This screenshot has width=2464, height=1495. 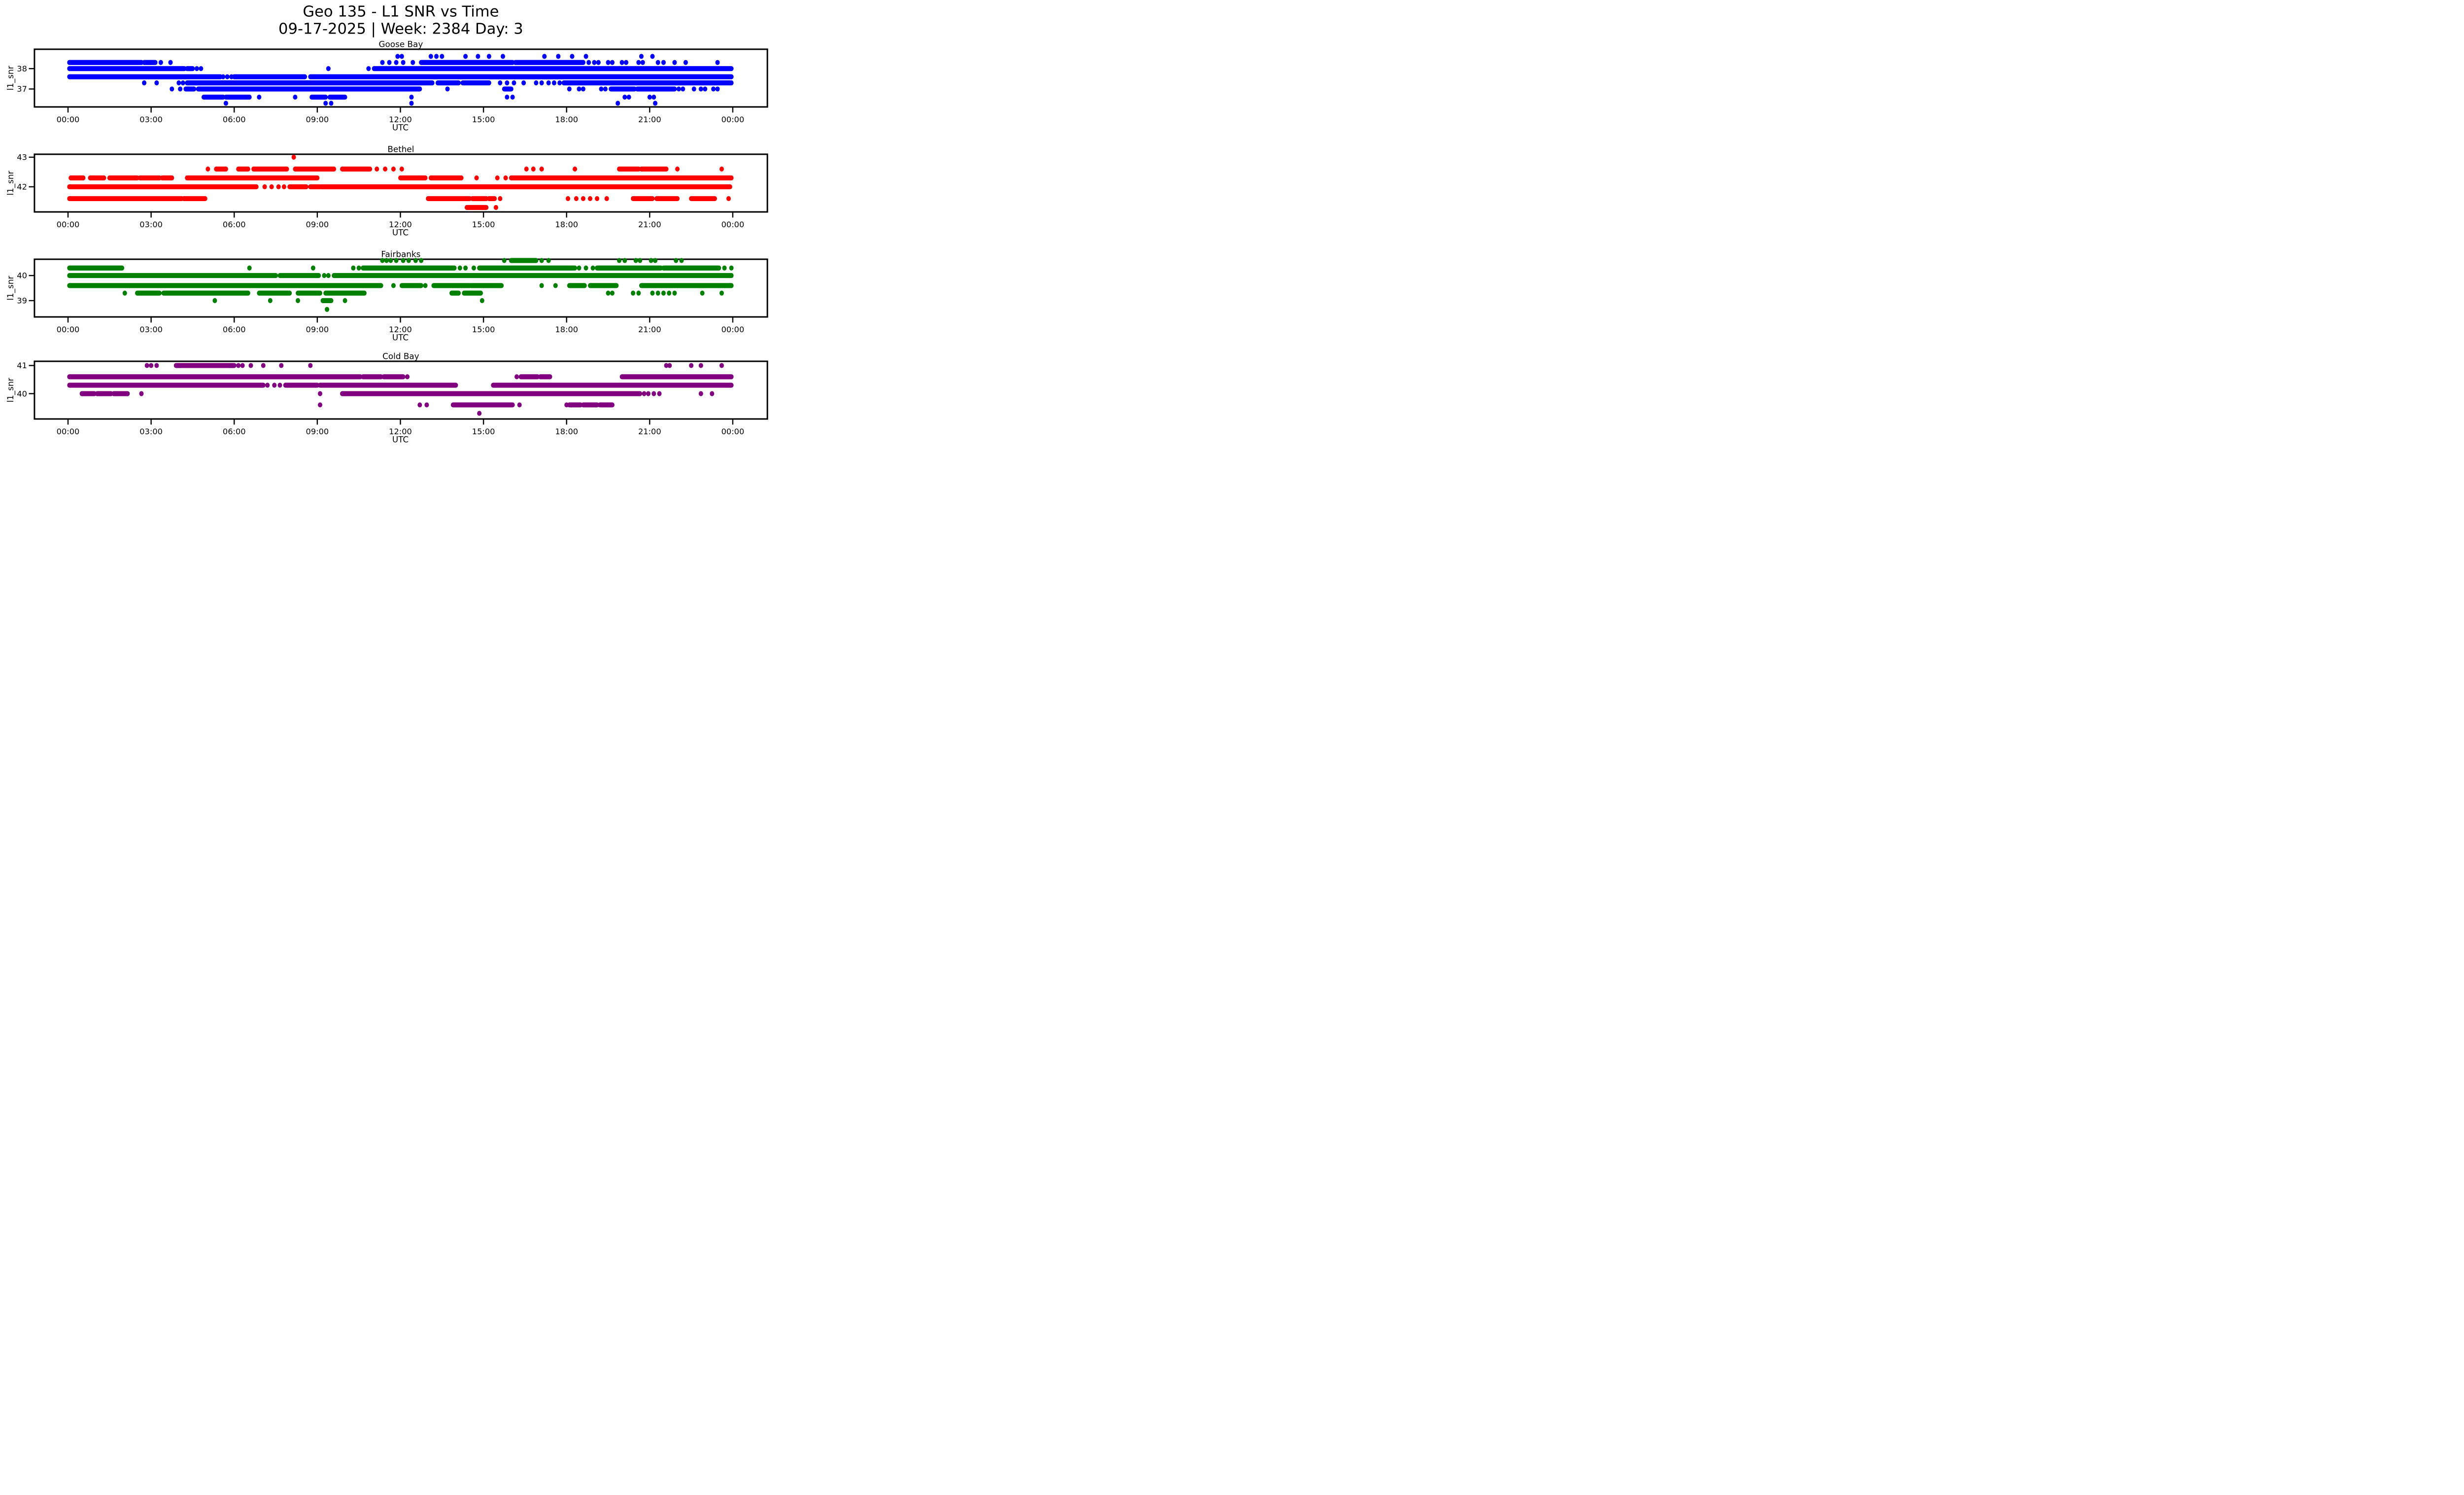 I want to click on x-tick-label: 06:00, so click(x=234, y=431).